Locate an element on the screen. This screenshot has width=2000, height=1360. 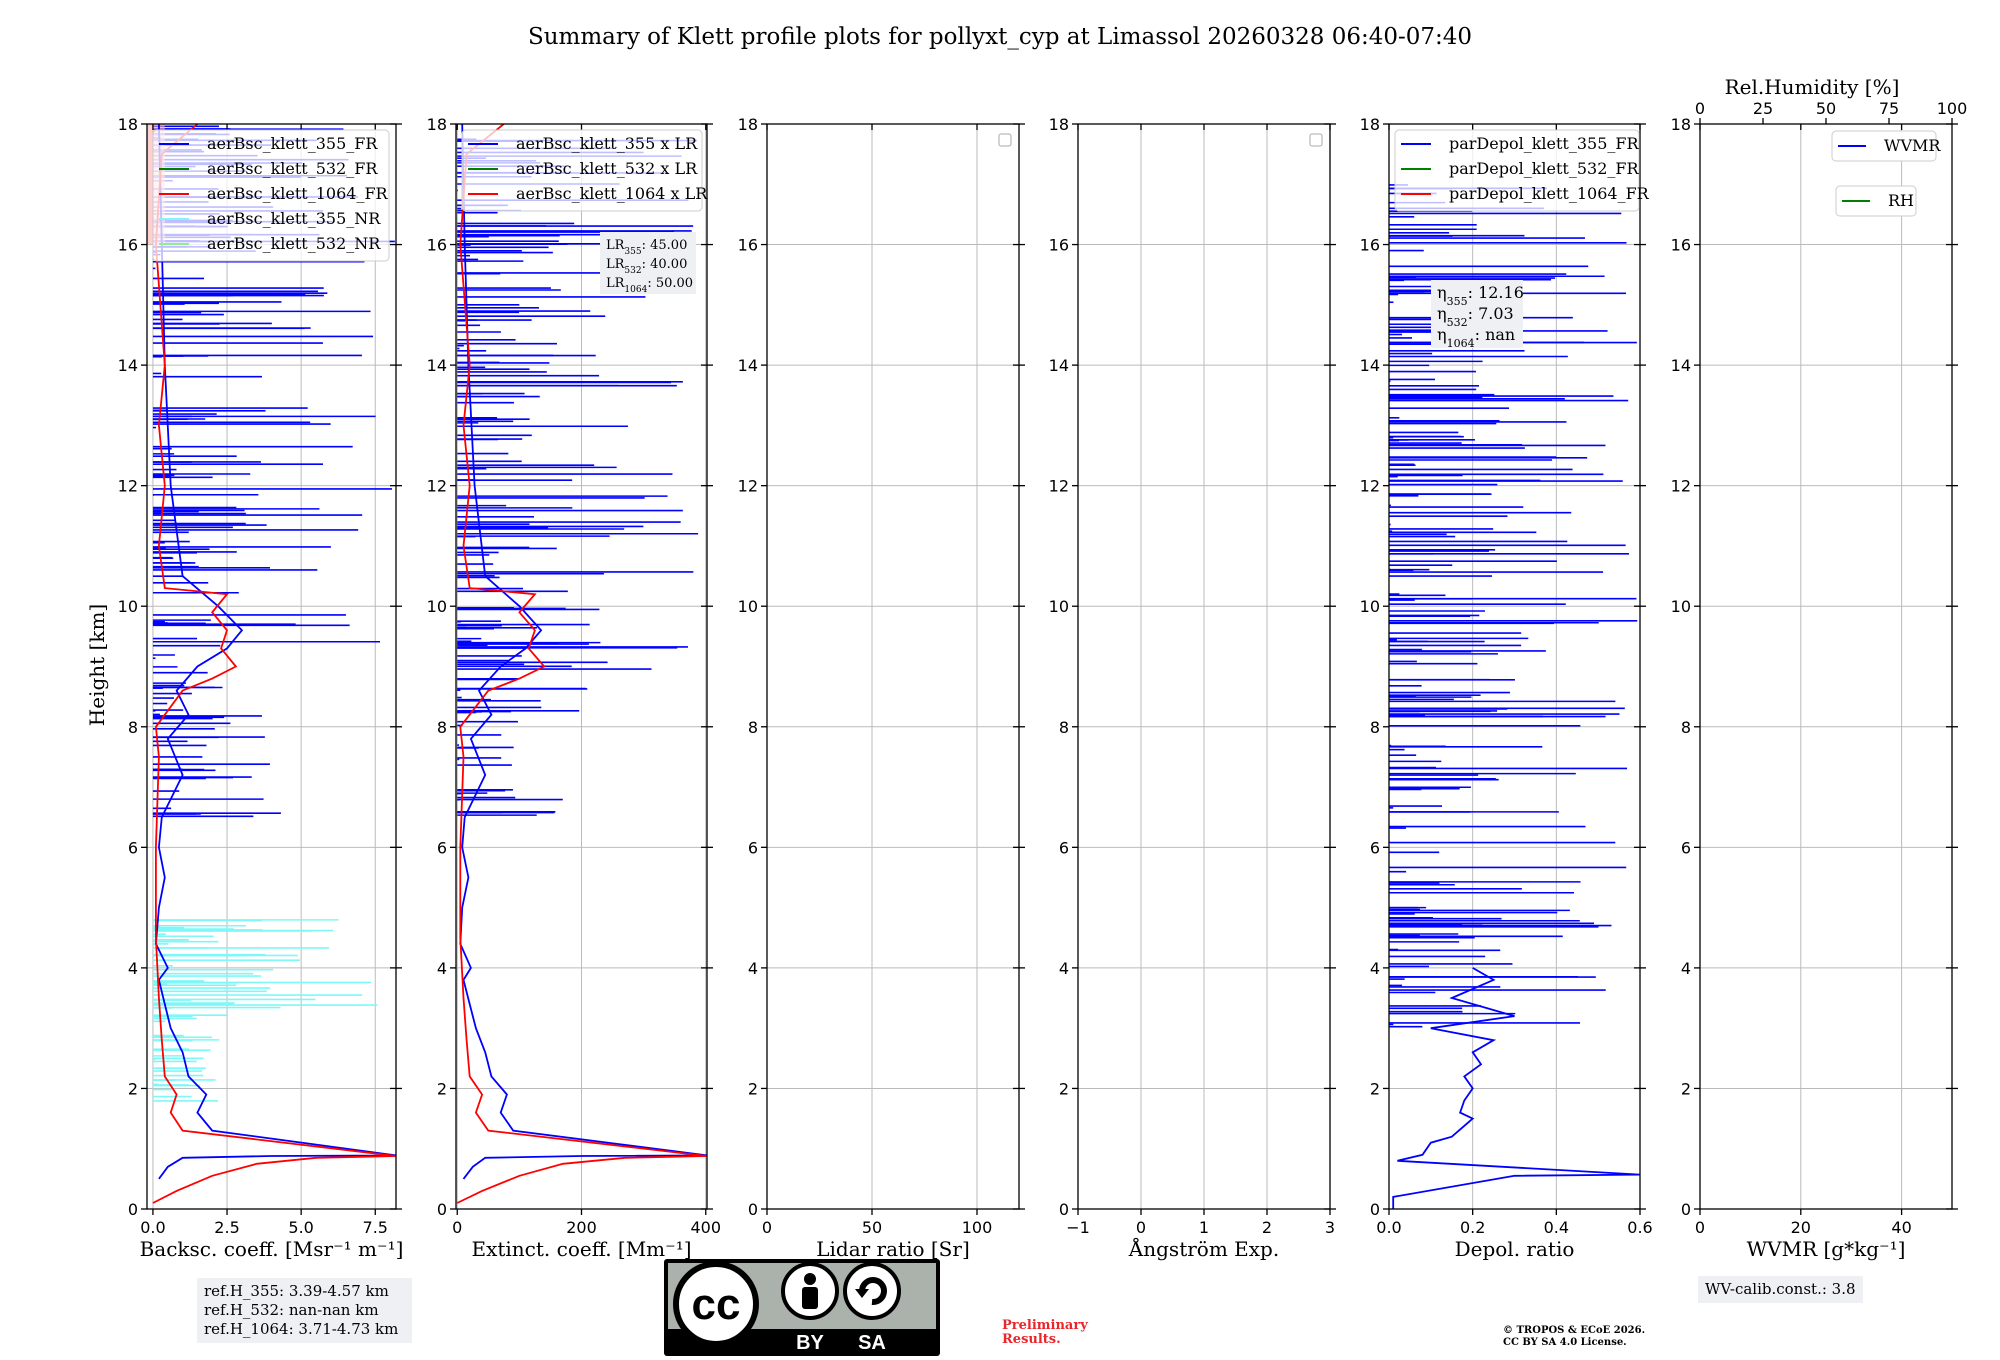
refh-1064: ref.H_1064: 3.71-4.73 km is located at coordinates (301, 1329).